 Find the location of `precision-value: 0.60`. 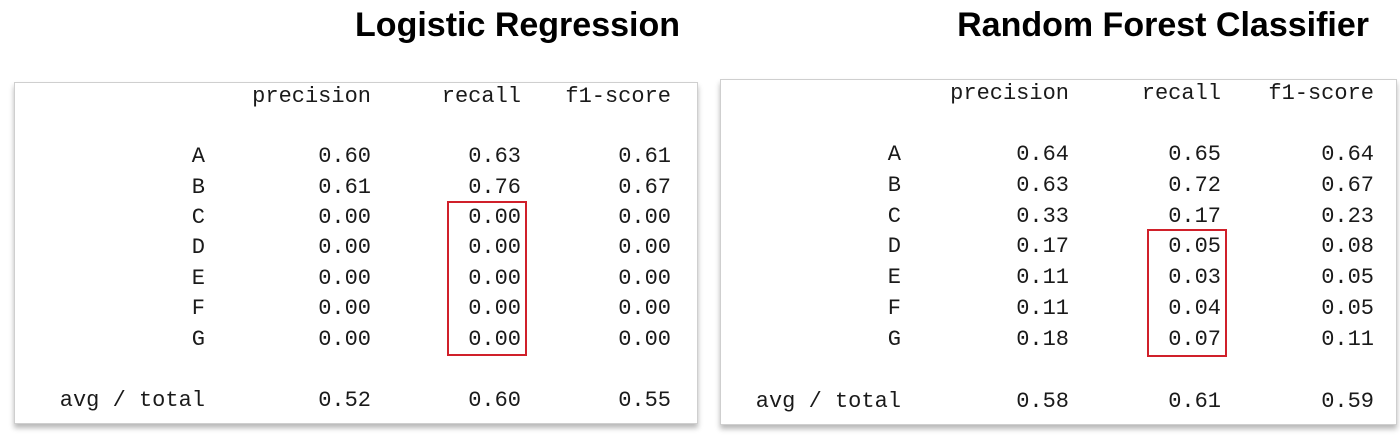

precision-value: 0.60 is located at coordinates (344, 156).